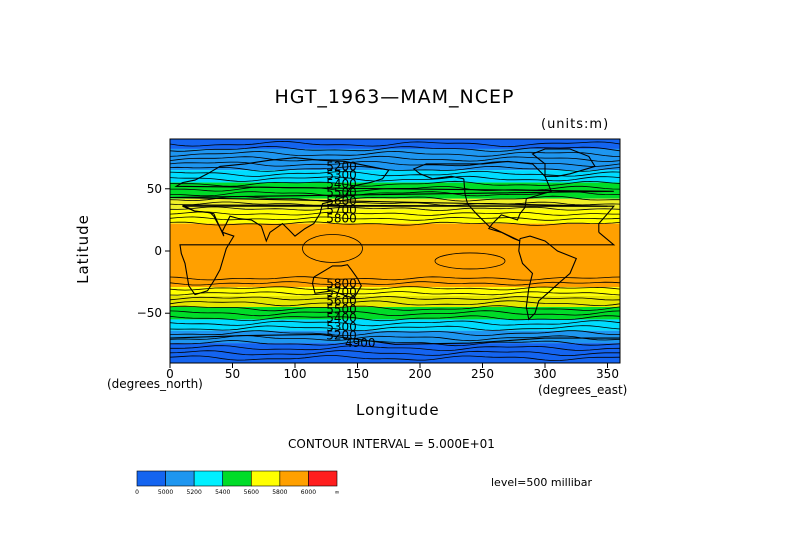 Image resolution: width=789 pixels, height=558 pixels. What do you see at coordinates (583, 390) in the screenshot?
I see `x-axis-unit: (degrees_east)` at bounding box center [583, 390].